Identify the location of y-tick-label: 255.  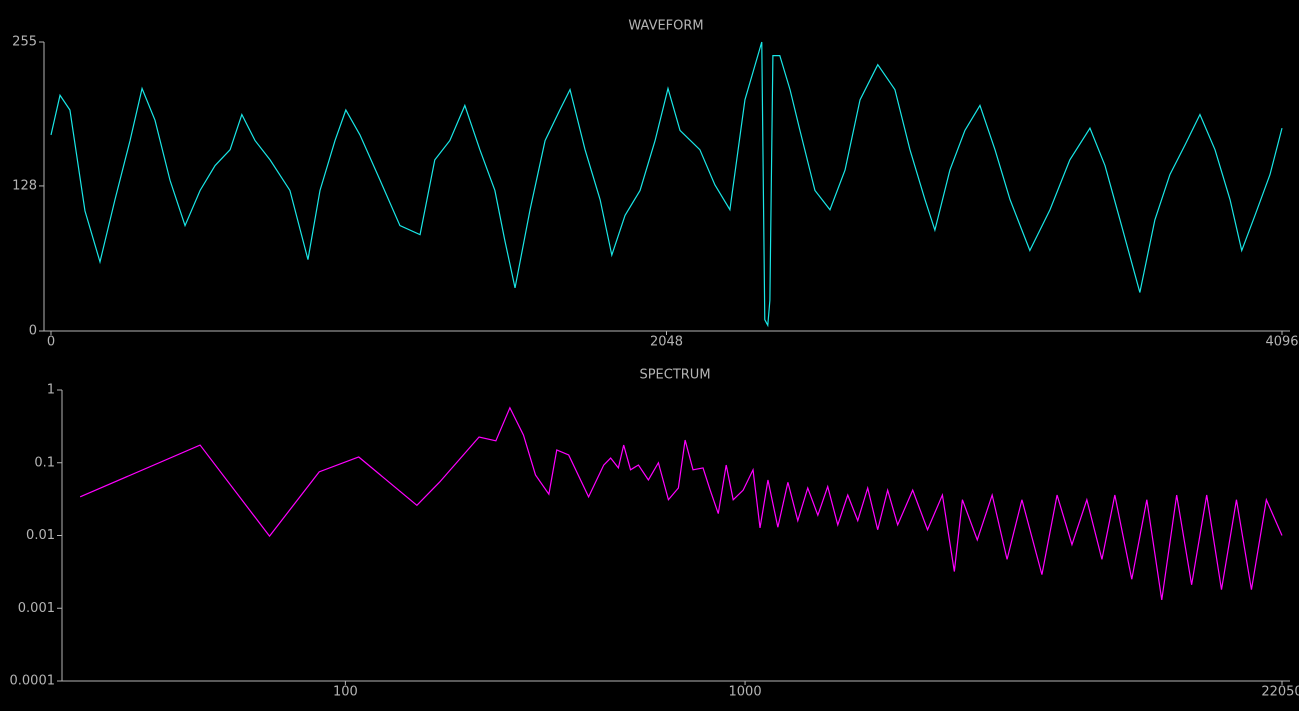
(24, 42).